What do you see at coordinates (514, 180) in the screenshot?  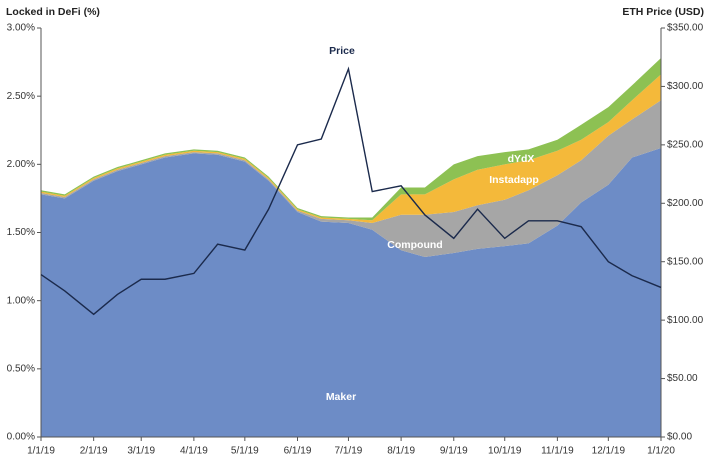 I see `series-label: Instadapp` at bounding box center [514, 180].